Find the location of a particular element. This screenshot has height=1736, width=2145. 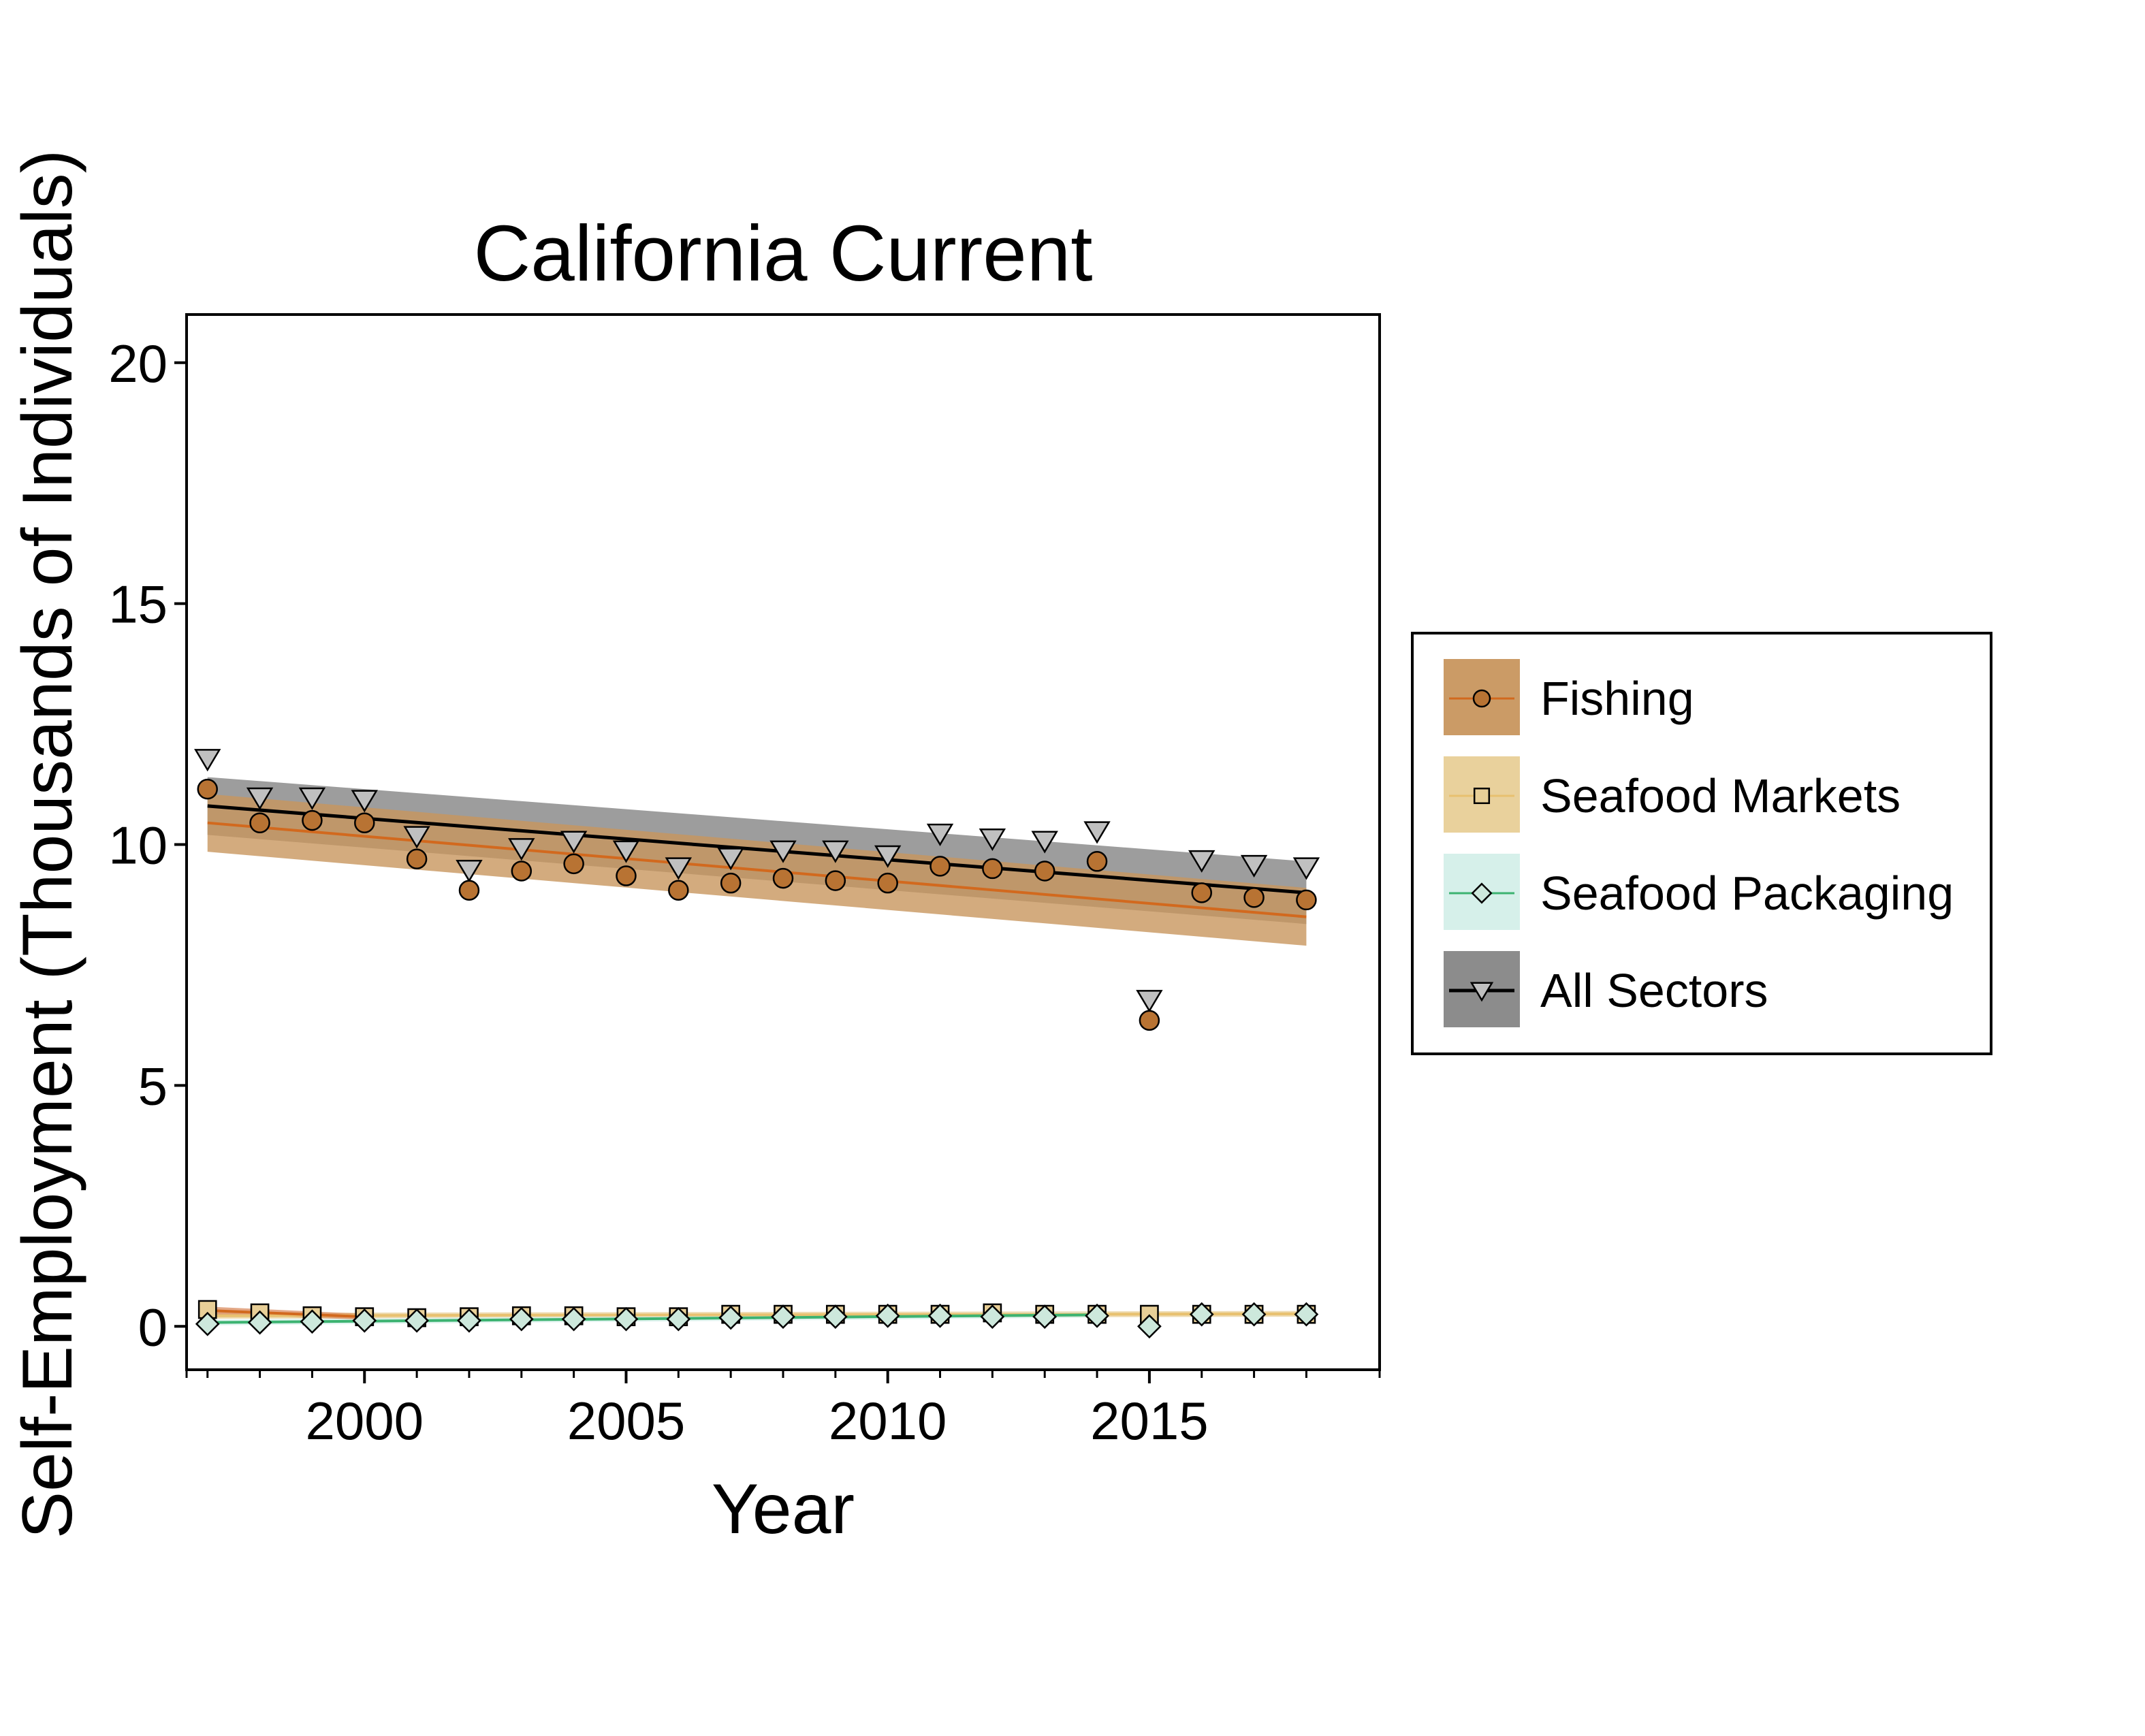

all-sectors-trend-line is located at coordinates (757, 849).